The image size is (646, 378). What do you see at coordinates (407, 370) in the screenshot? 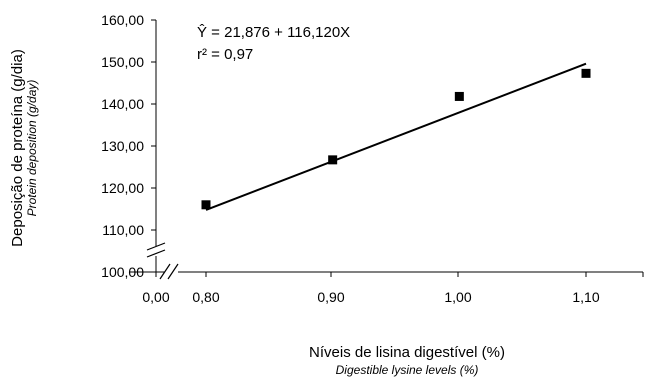
I see `x-axis-subtitle: Digestible lysine levels (%)` at bounding box center [407, 370].